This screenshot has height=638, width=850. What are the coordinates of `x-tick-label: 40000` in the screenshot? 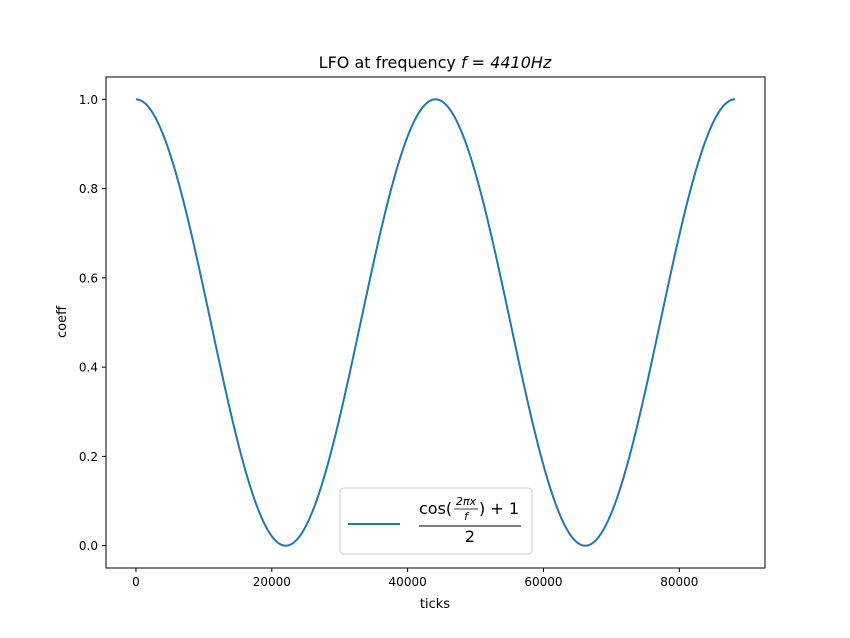 It's located at (408, 582).